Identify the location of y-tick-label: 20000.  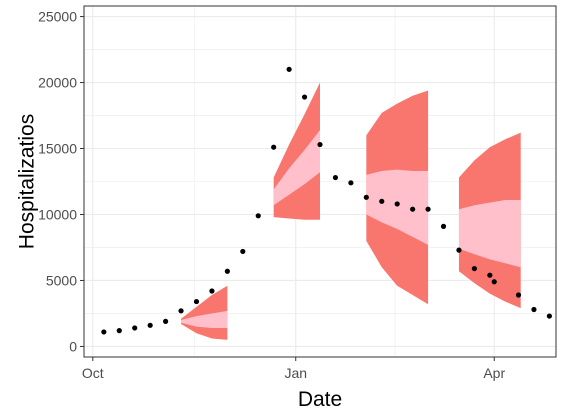
(57, 83).